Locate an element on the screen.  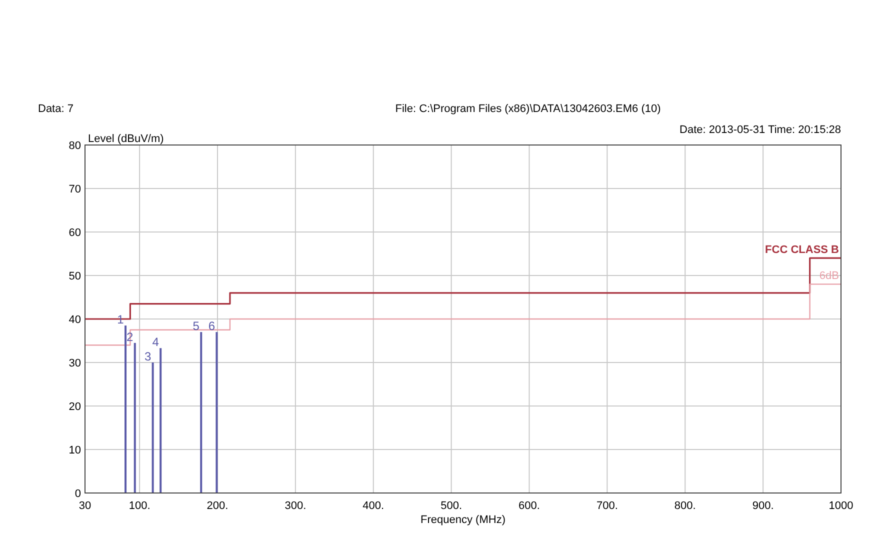
annotation: 4 is located at coordinates (156, 342).